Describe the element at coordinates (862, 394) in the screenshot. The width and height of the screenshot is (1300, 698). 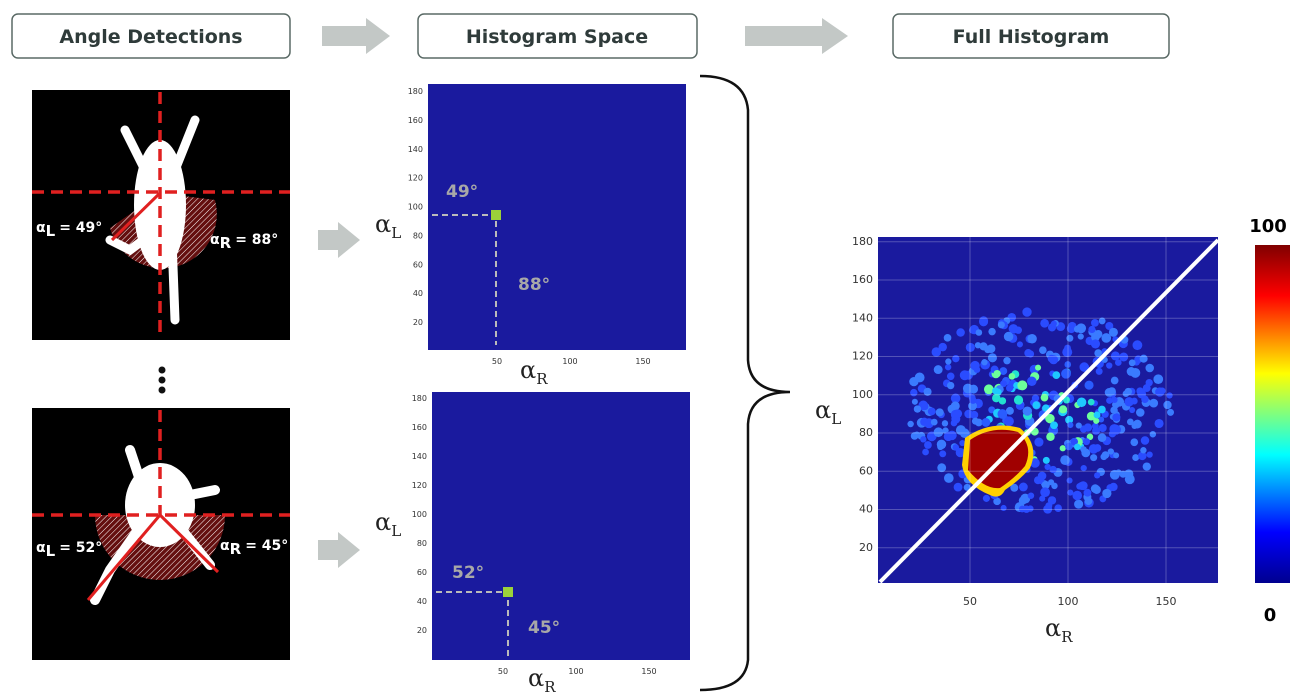
I see `y-tick-label: 100` at that location.